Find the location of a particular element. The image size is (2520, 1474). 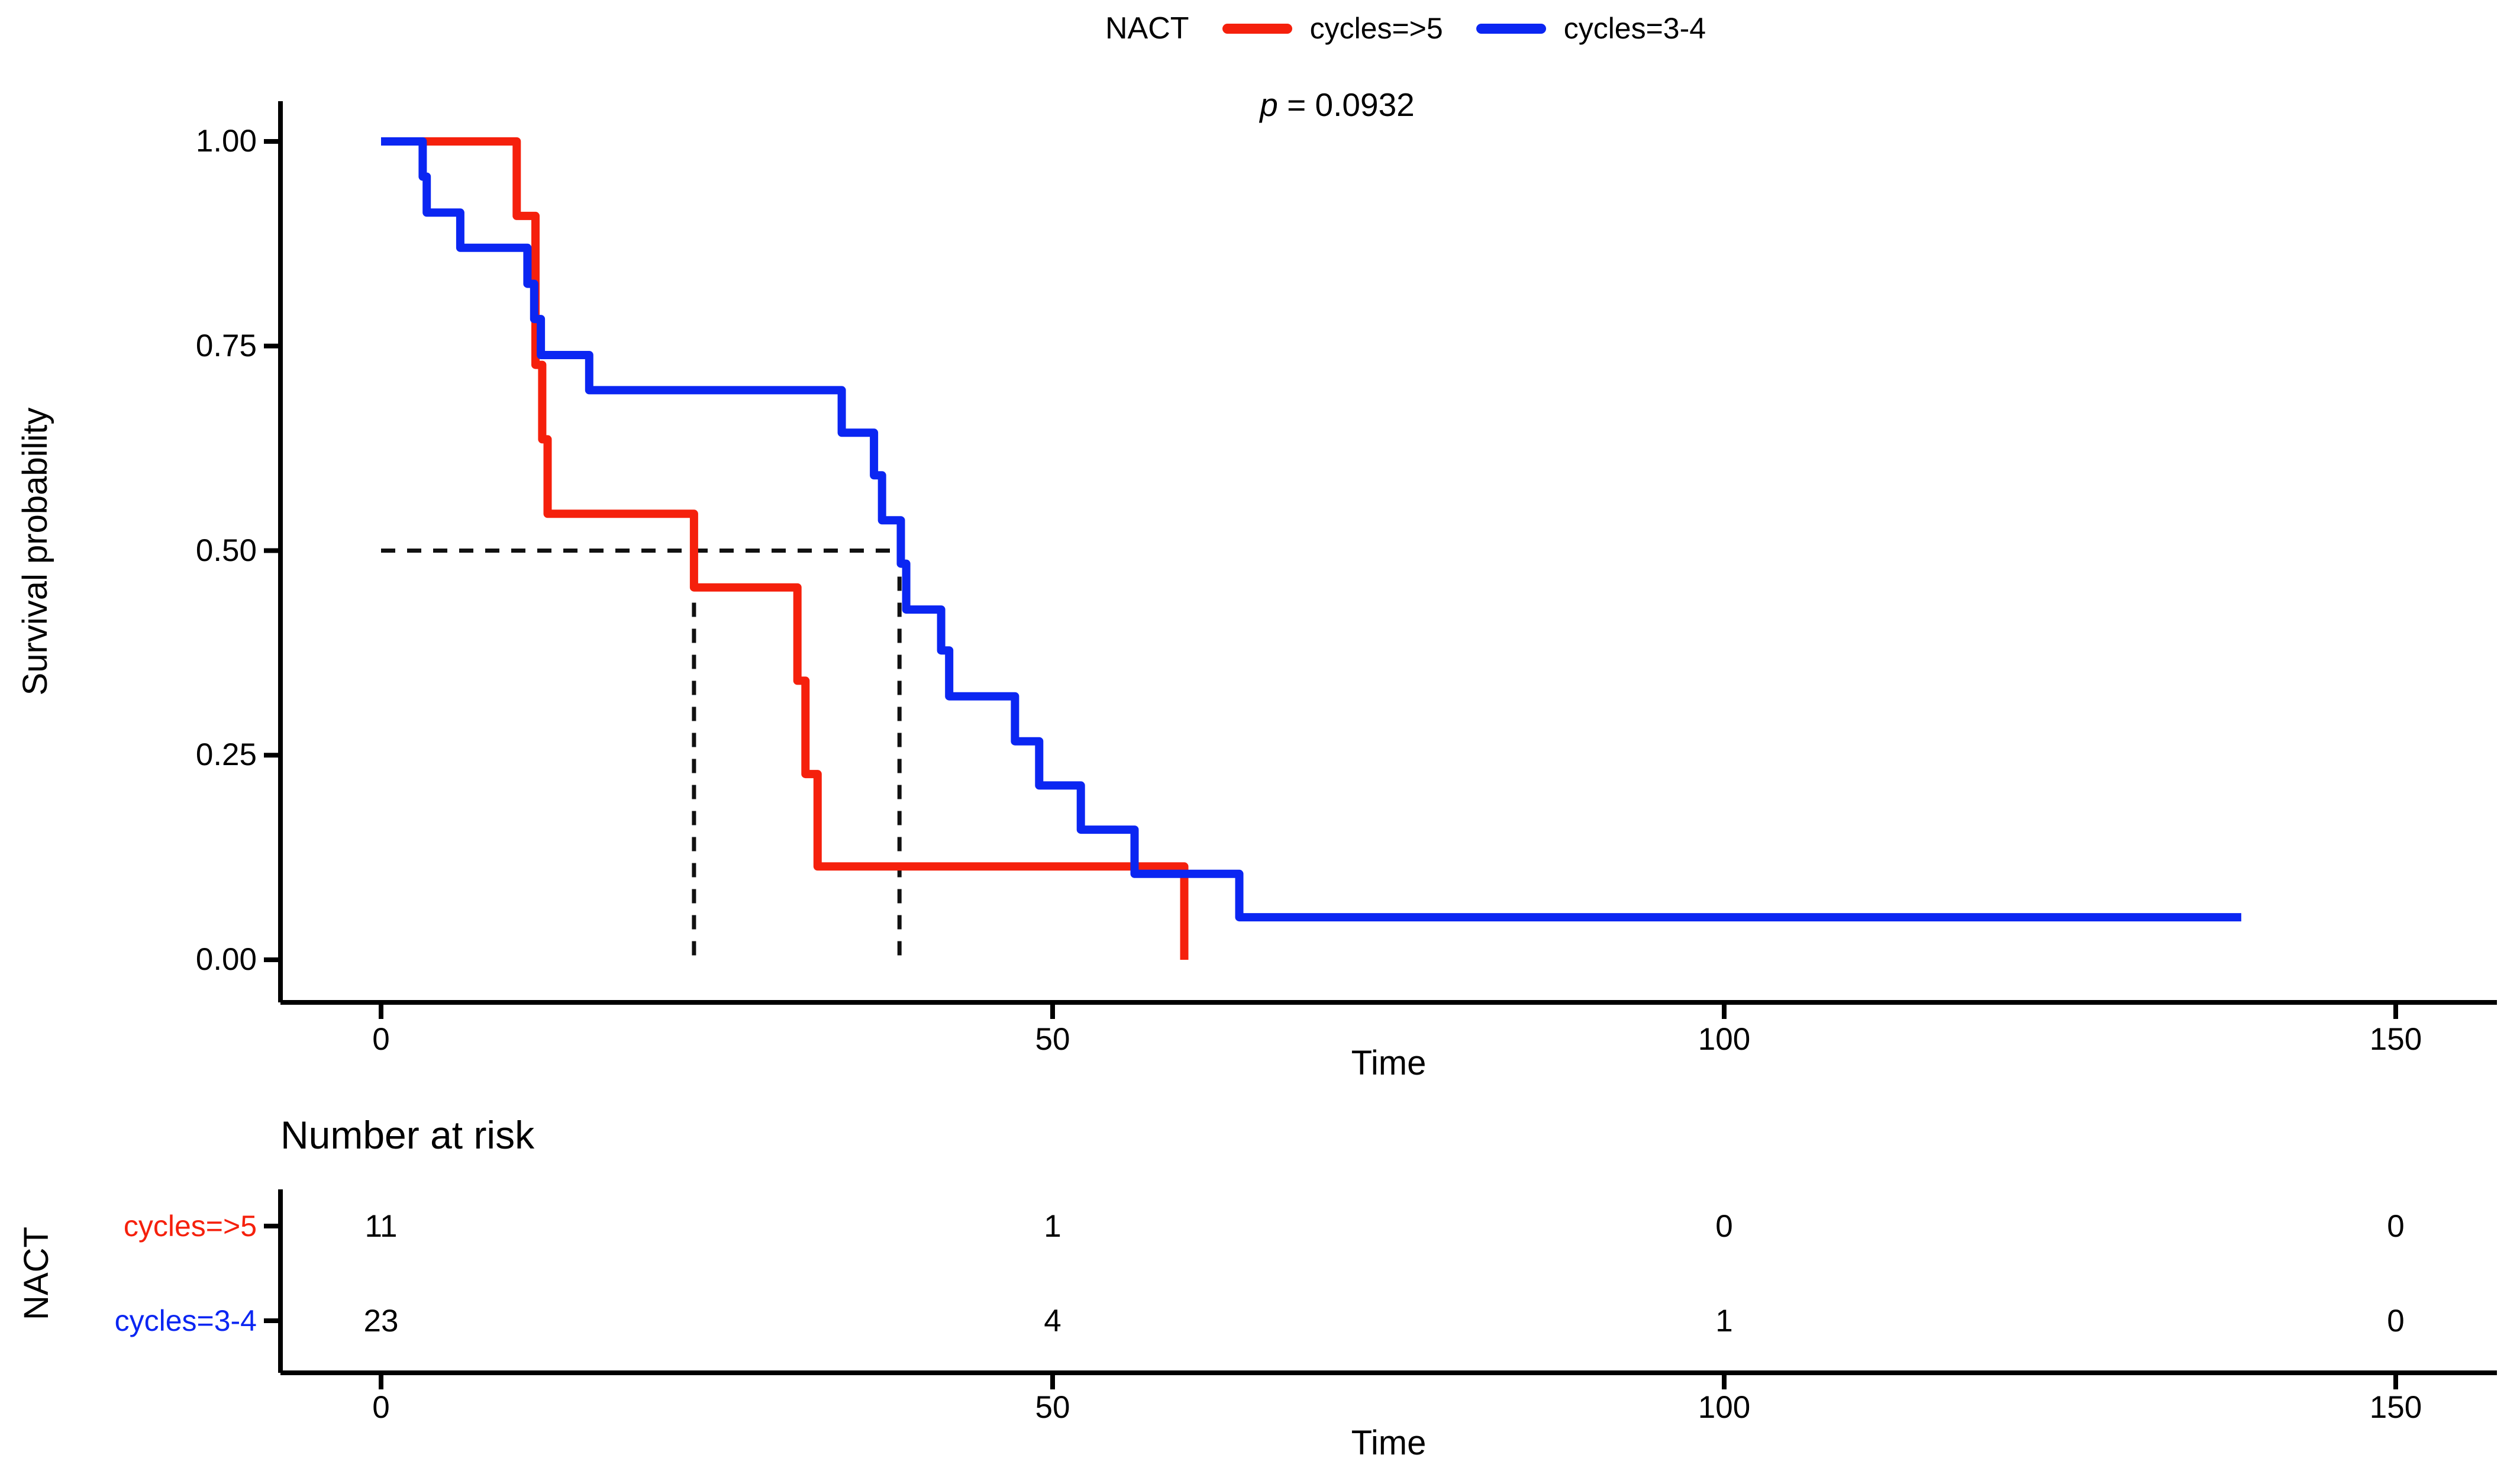

risk-table-title: Number at risk is located at coordinates (408, 1135).